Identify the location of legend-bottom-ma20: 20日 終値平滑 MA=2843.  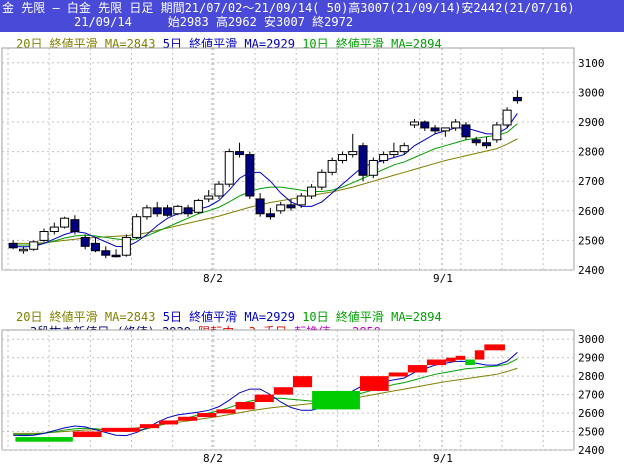
(86, 317).